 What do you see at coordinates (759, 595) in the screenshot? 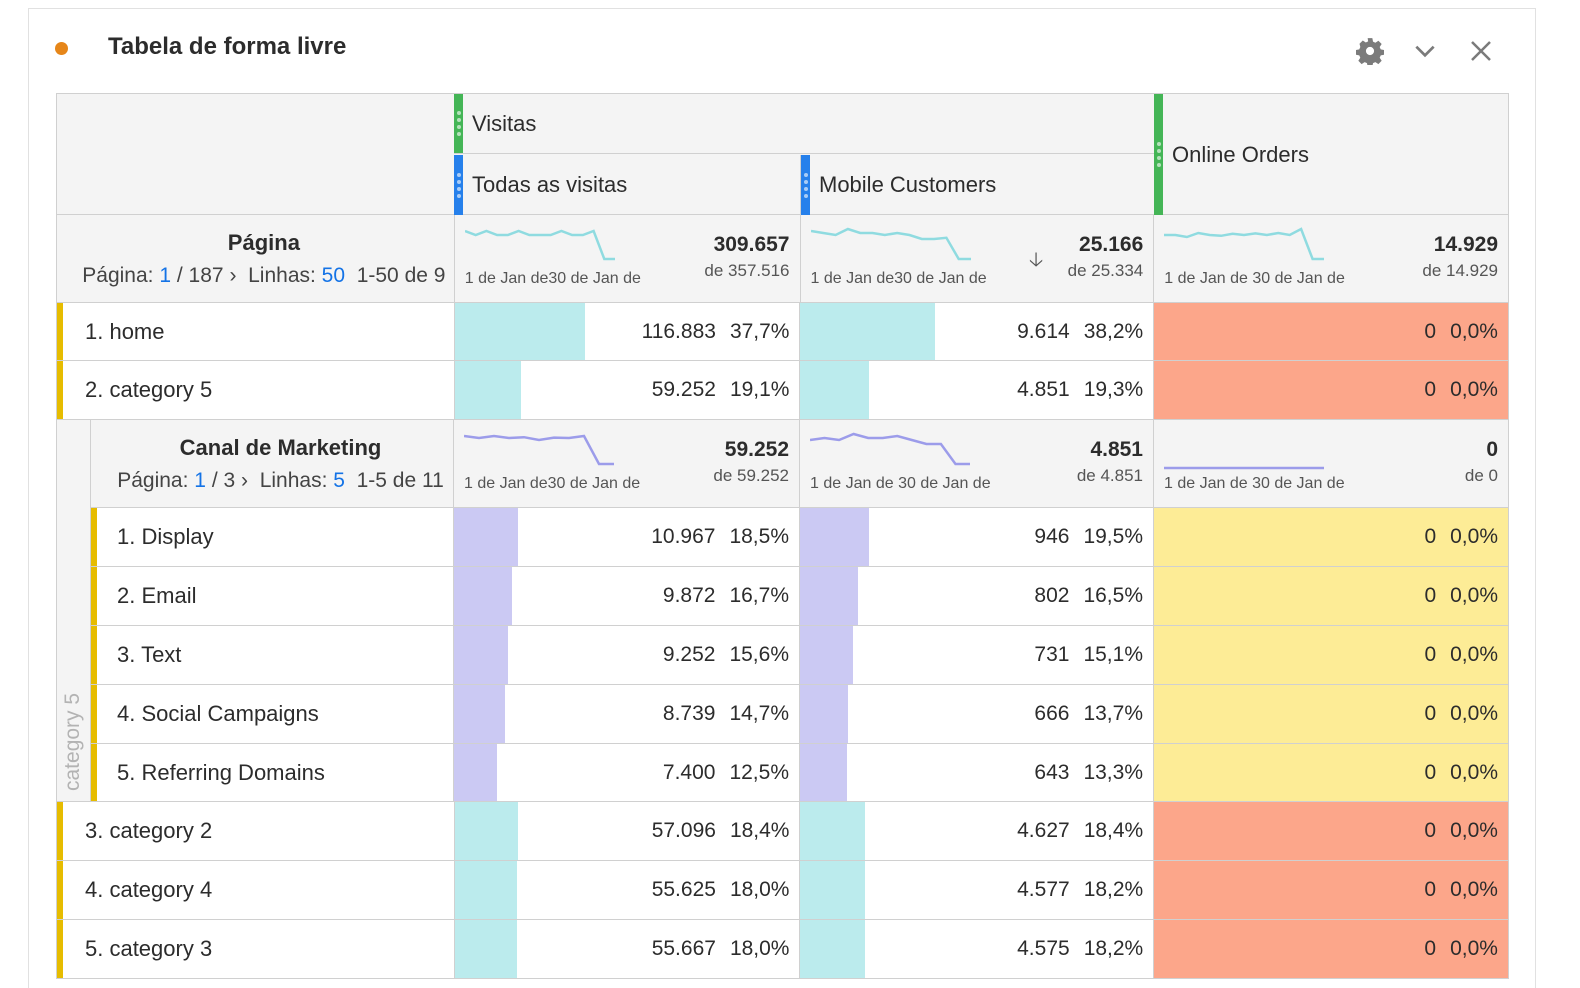
I see `metric-percent: 16,7%` at bounding box center [759, 595].